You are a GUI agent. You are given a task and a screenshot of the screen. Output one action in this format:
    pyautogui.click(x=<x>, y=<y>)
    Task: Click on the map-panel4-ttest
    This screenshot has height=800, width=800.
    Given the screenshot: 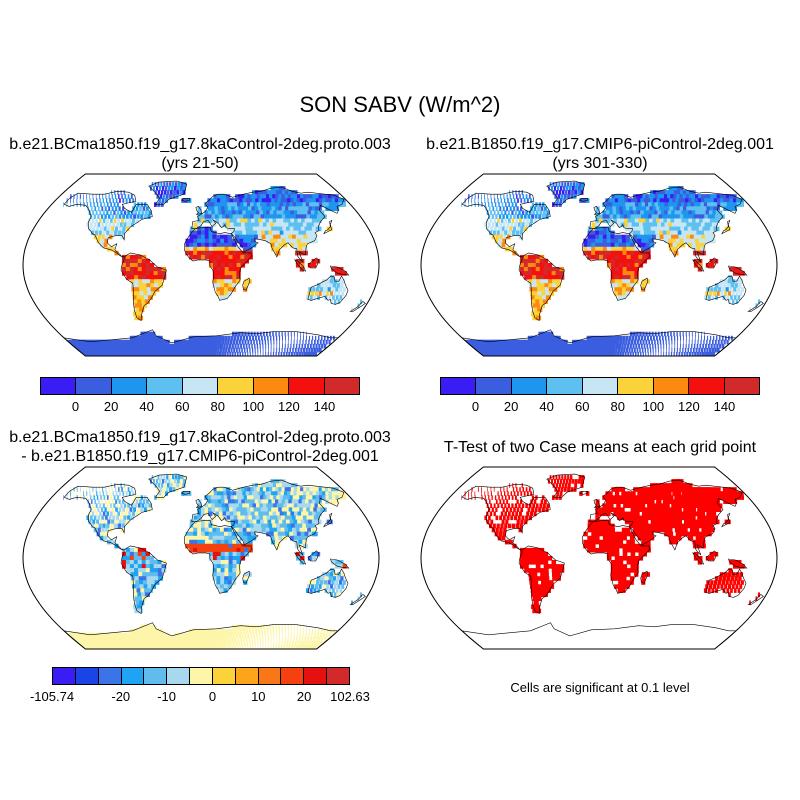 What is the action you would take?
    pyautogui.click(x=599, y=558)
    